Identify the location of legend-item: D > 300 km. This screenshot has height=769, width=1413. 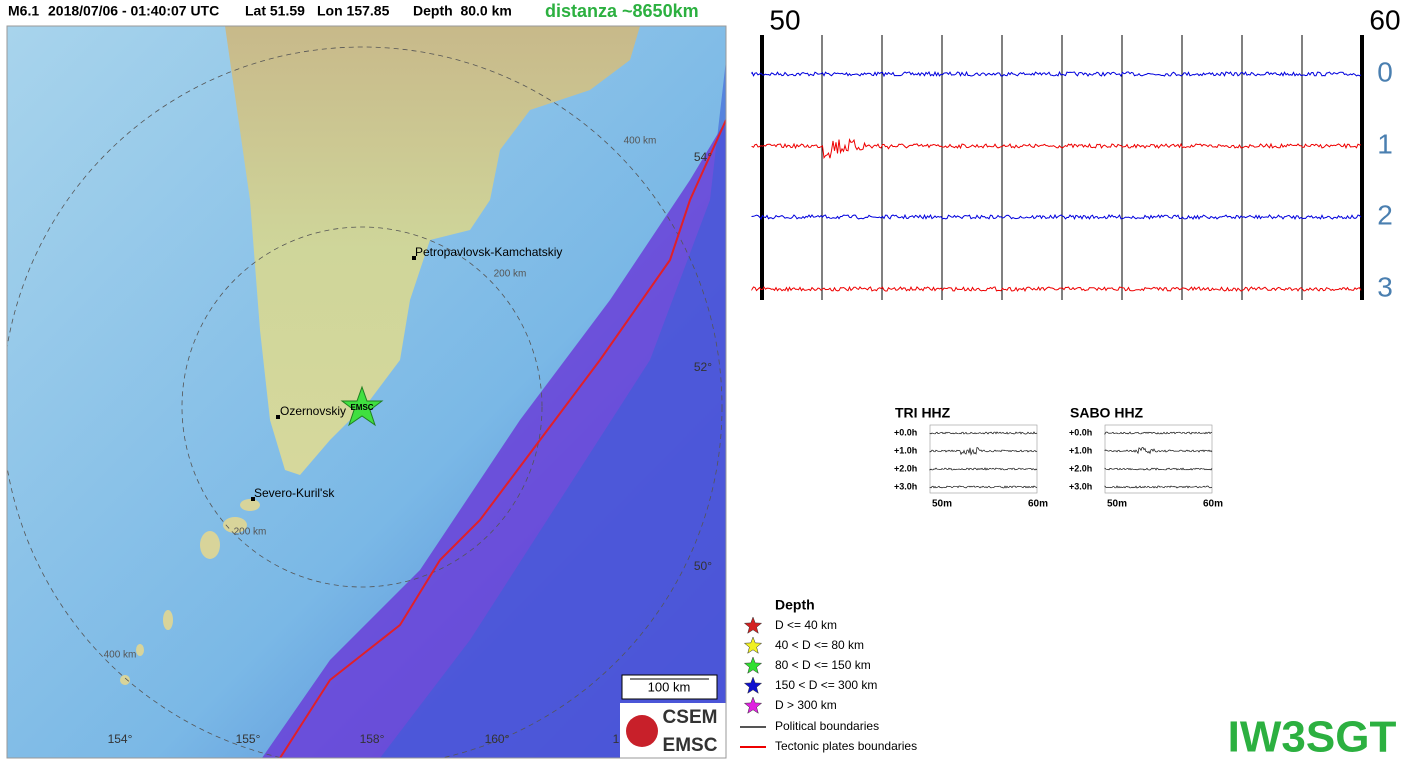
(806, 705).